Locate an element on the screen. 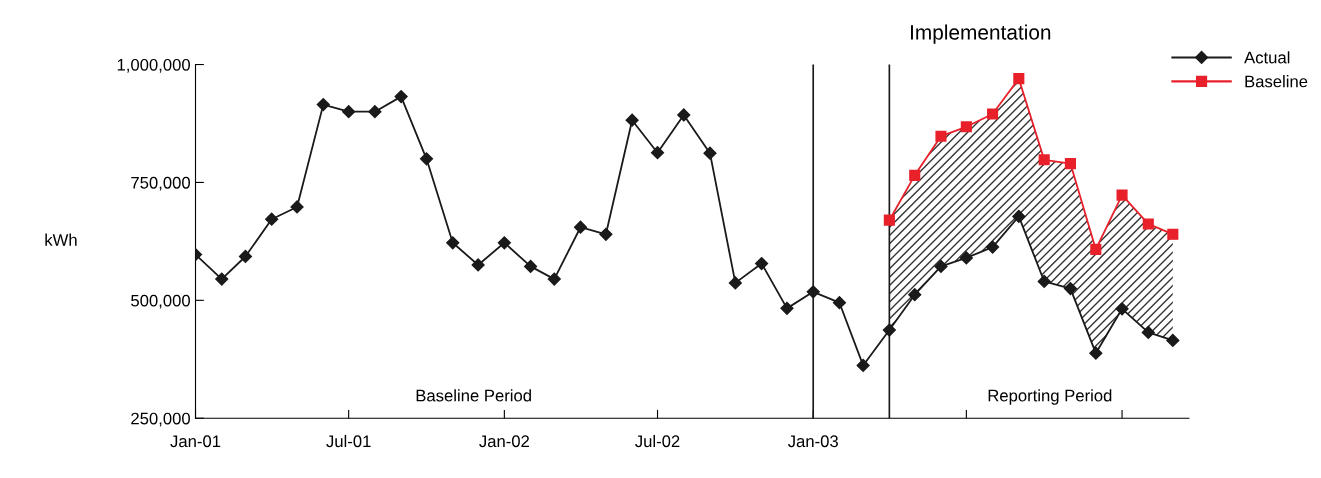  y-tick-label: 1,000,000 is located at coordinates (153, 65).